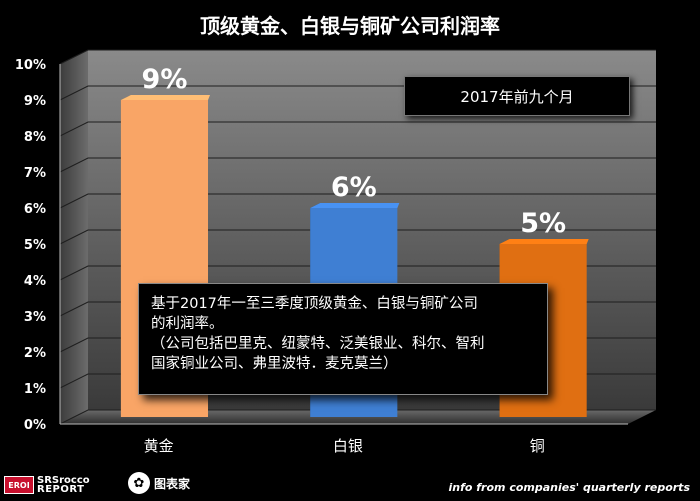 The width and height of the screenshot is (700, 501). I want to click on note-line-4: 国家铜业公司、弗里波特．麦克莫兰）, so click(274, 364).